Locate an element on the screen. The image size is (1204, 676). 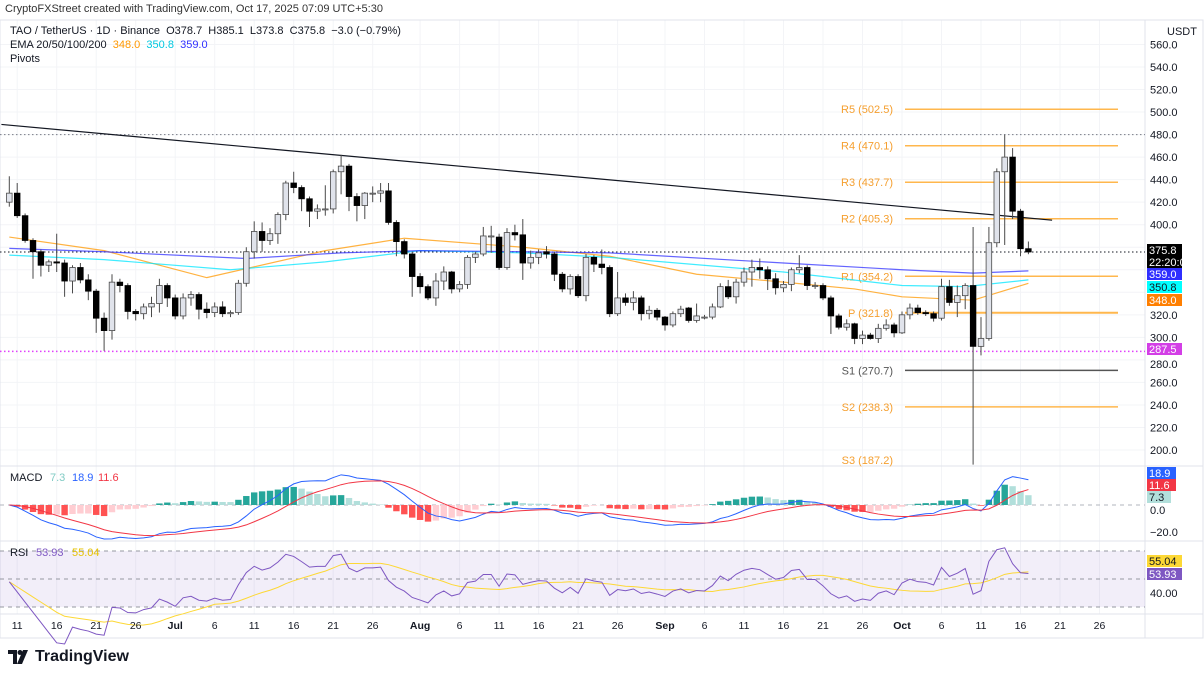
trendline is located at coordinates (527, 172).